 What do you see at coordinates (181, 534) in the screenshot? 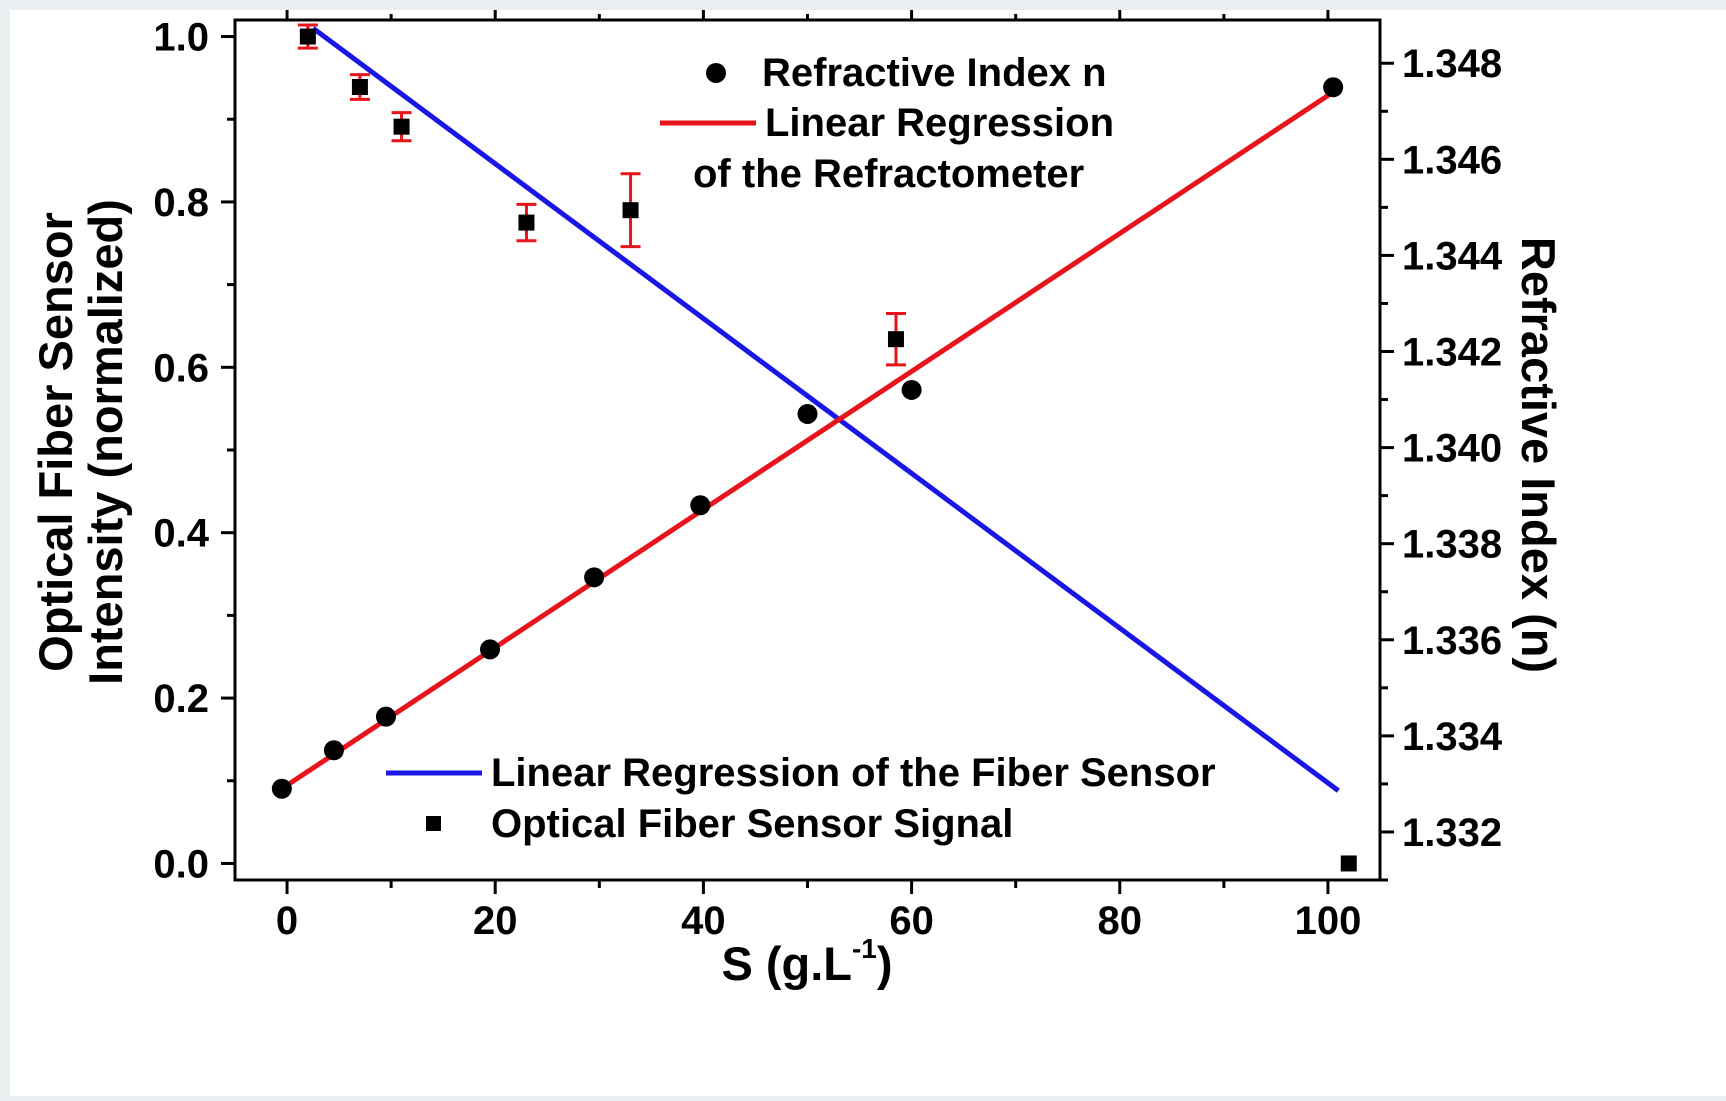
I see `y-left-tick-label: 0.4` at bounding box center [181, 534].